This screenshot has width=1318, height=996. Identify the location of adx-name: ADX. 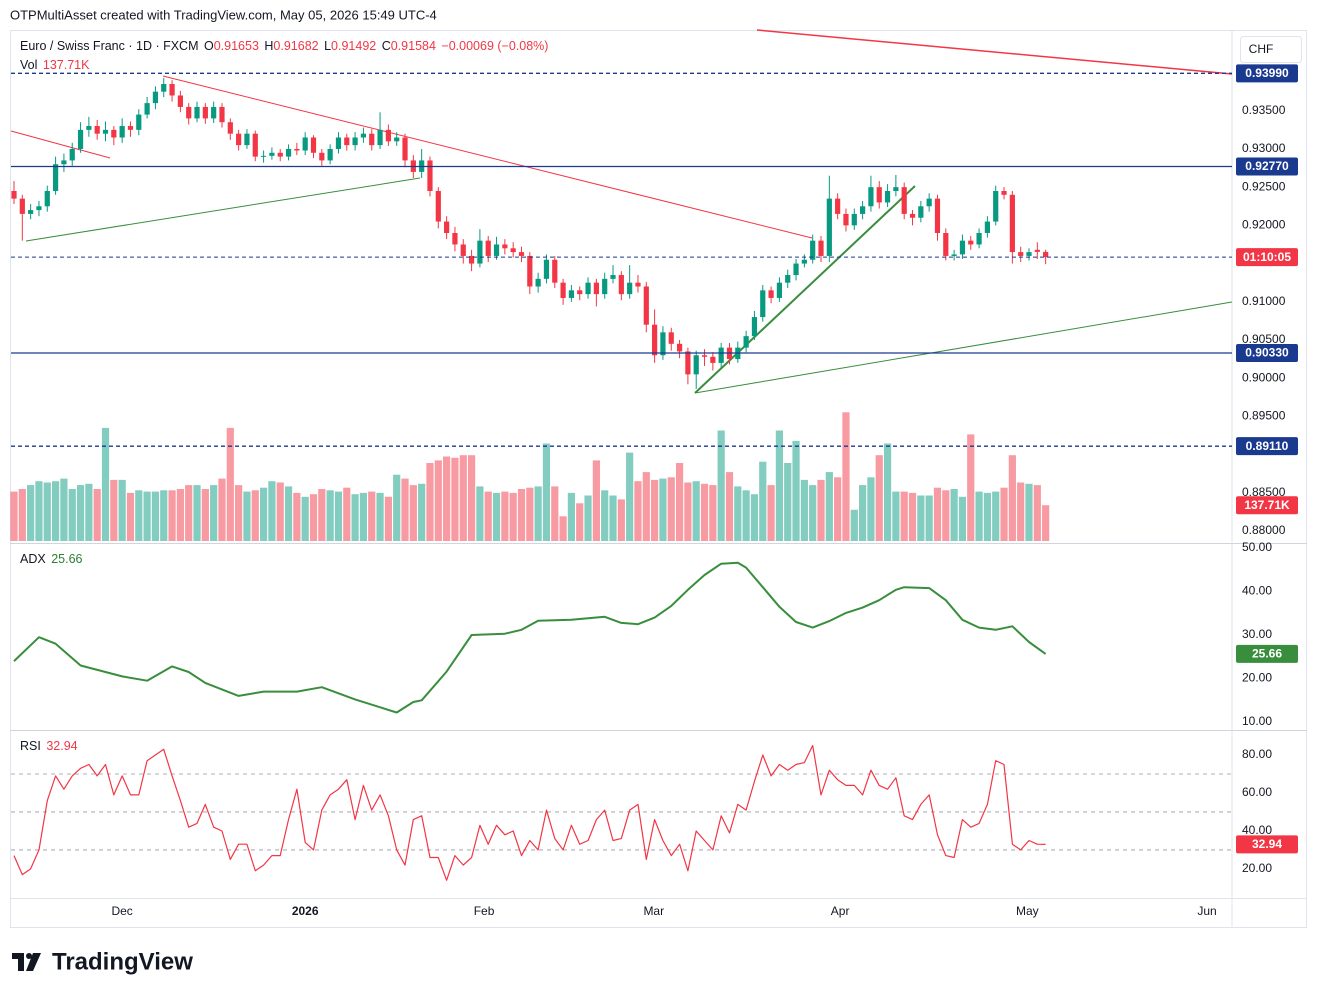
(33, 559).